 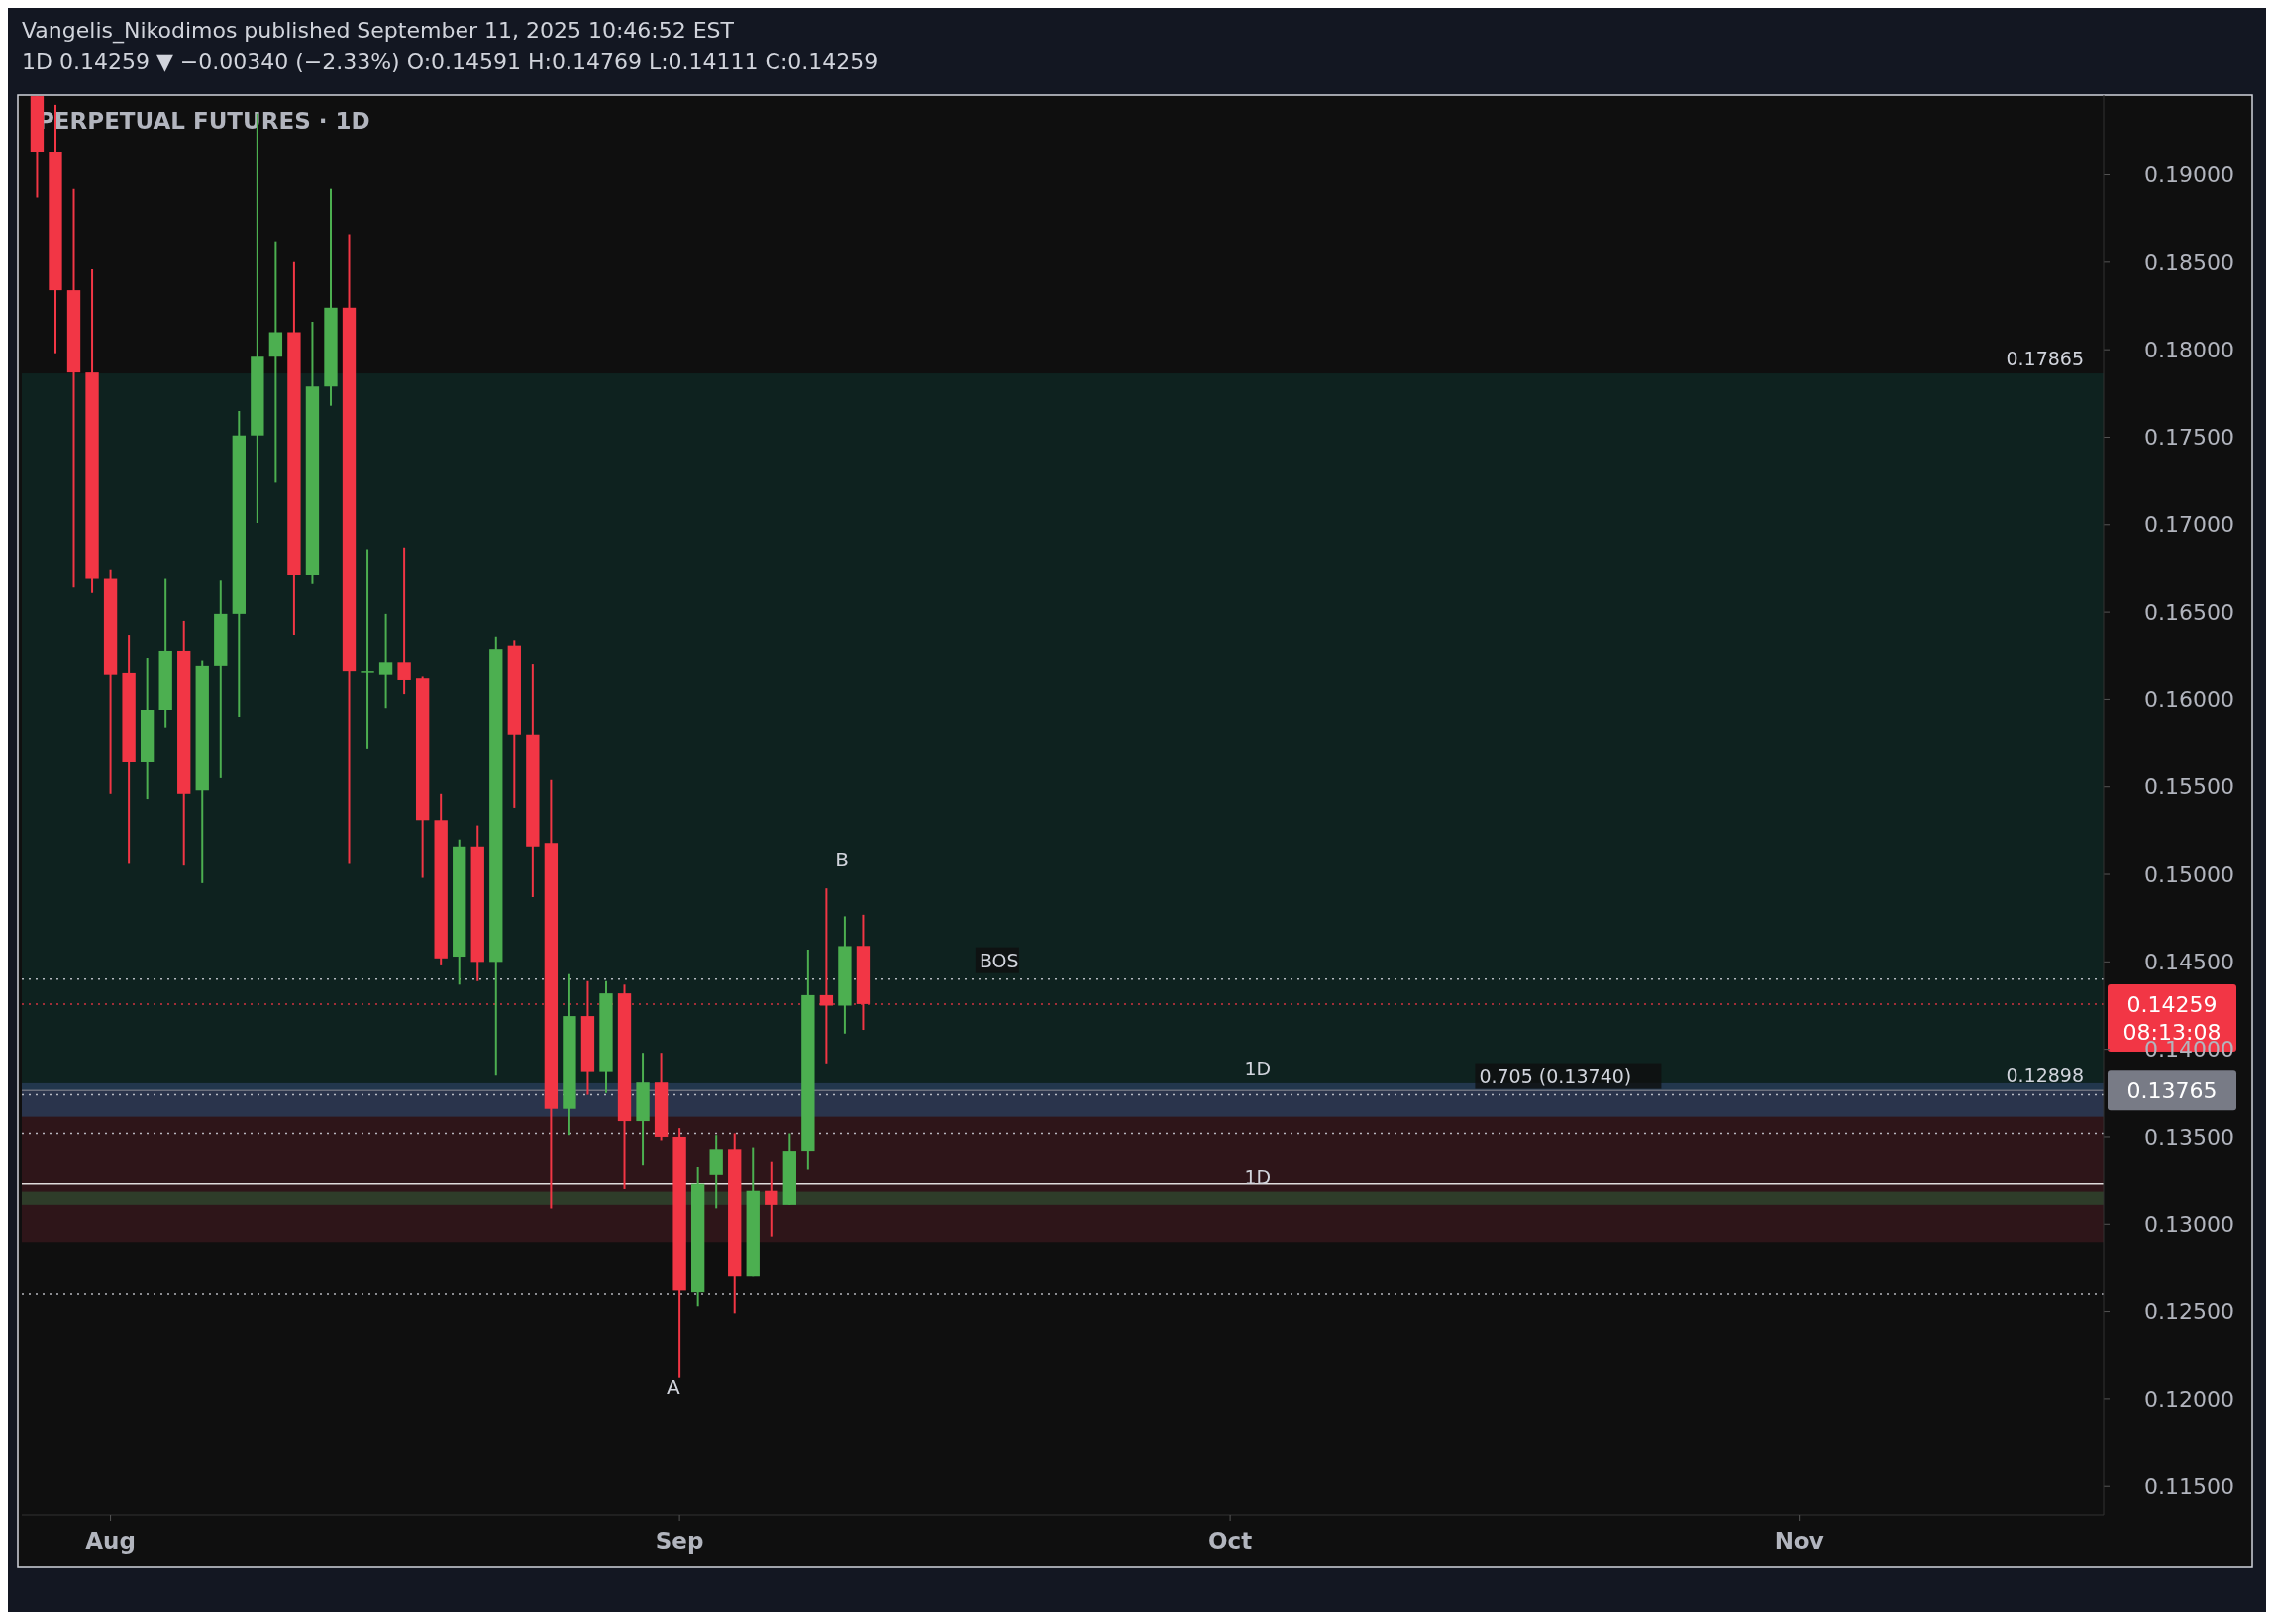 What do you see at coordinates (2189, 700) in the screenshot?
I see `y-tick-label: 0.16000` at bounding box center [2189, 700].